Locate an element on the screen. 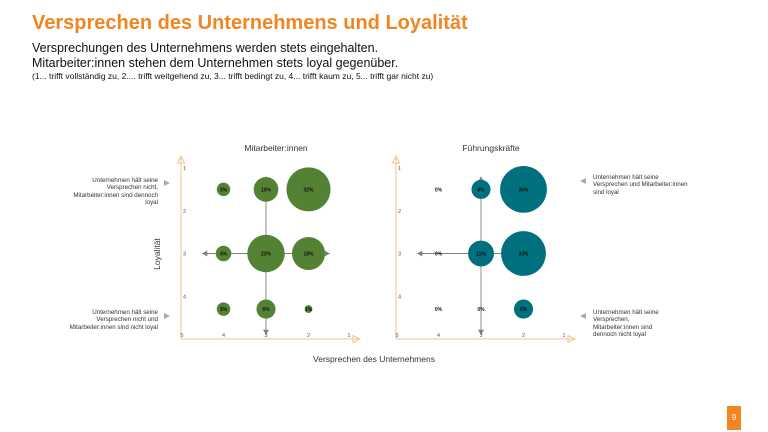  x-axis-label: Versprechen des Unternehmens is located at coordinates (374, 359).